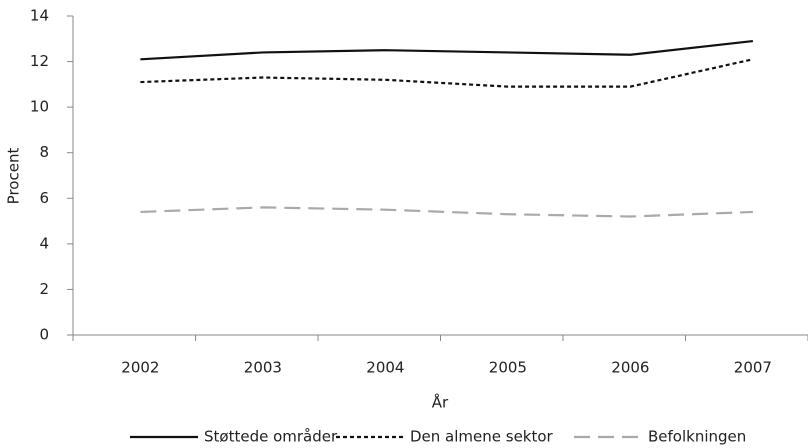 This screenshot has height=448, width=808. What do you see at coordinates (440, 402) in the screenshot?
I see `x-axis-title: År` at bounding box center [440, 402].